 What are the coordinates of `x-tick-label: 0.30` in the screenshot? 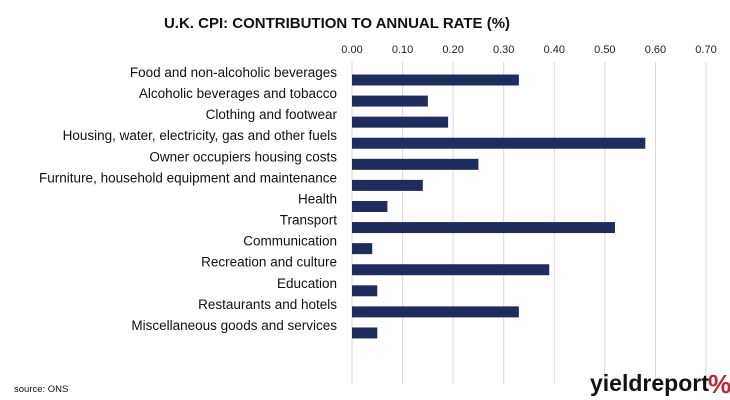 It's located at (503, 50).